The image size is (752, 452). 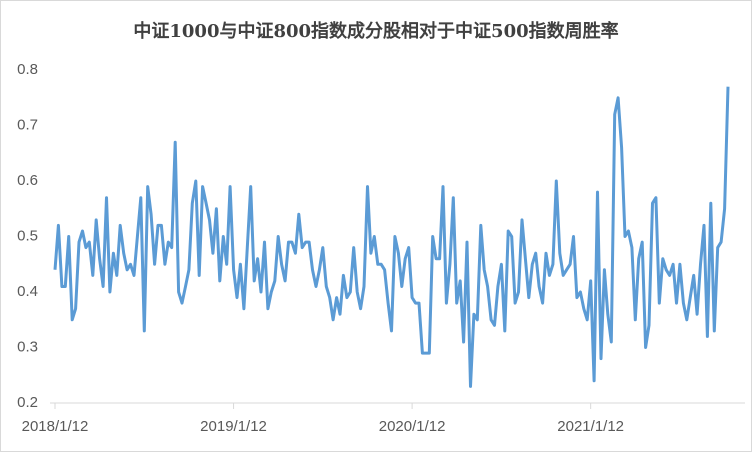 What do you see at coordinates (27, 346) in the screenshot?
I see `y-tick-label: 0.3` at bounding box center [27, 346].